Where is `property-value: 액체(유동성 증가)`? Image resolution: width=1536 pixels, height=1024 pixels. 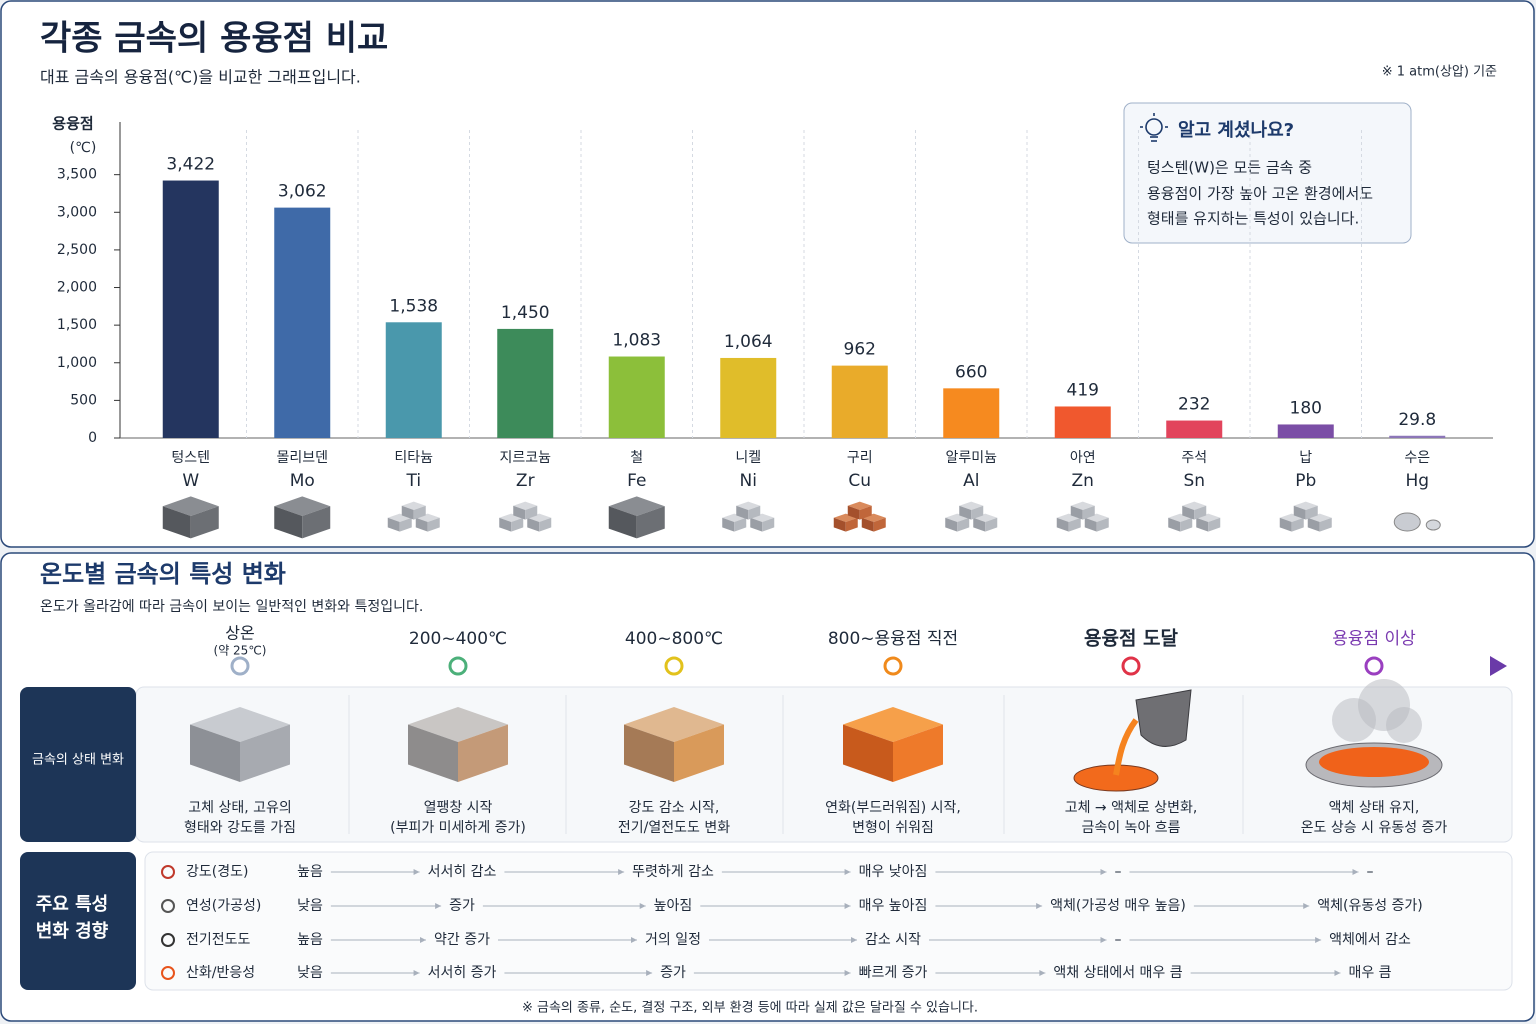 property-value: 액체(유동성 증가) is located at coordinates (1370, 906).